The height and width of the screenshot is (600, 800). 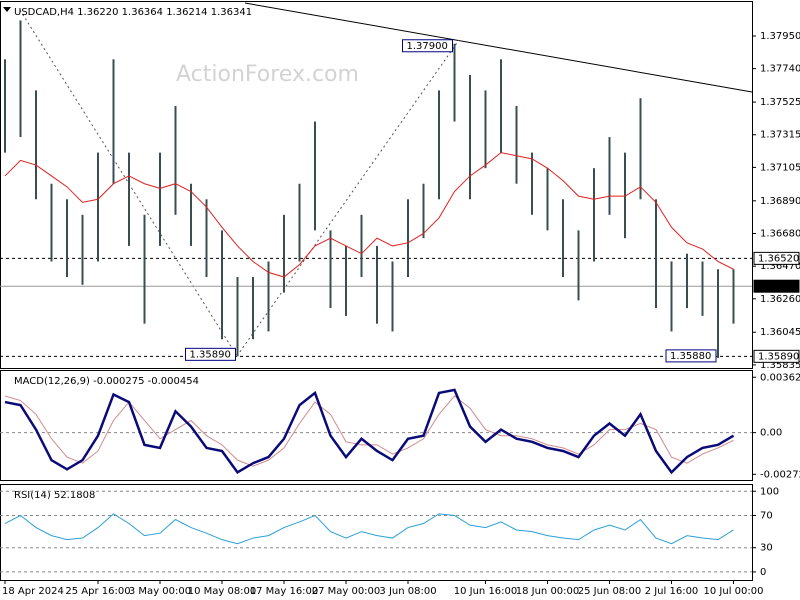 I want to click on annotation-label: 1.35890, so click(x=210, y=354).